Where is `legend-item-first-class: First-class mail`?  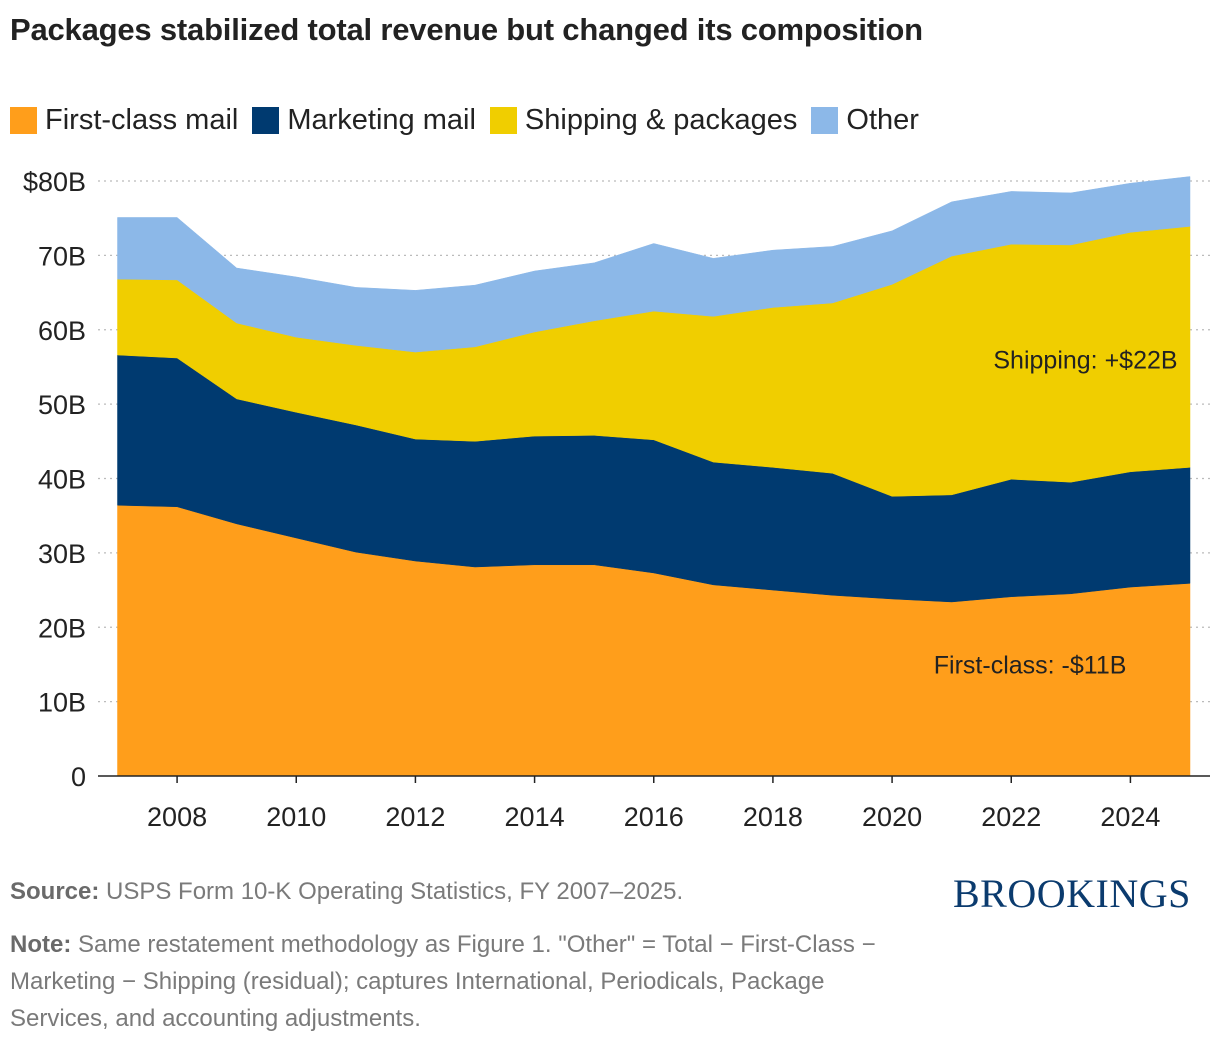 legend-item-first-class: First-class mail is located at coordinates (124, 120).